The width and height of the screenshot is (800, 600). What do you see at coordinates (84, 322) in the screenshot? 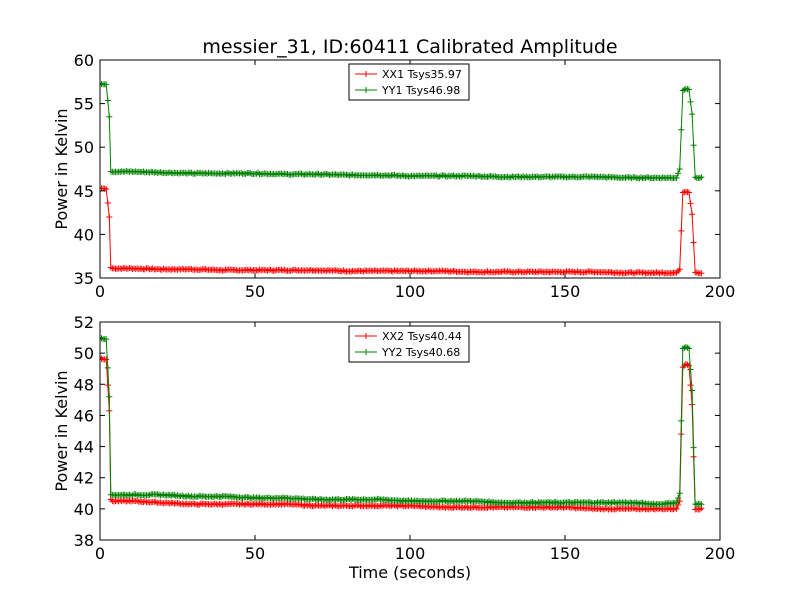
I see `y-tick-label: 52` at bounding box center [84, 322].